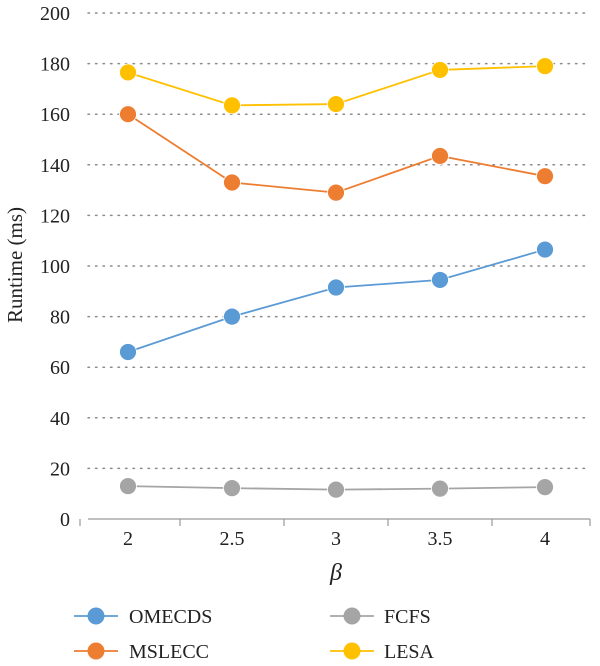  I want to click on series-mslecc, so click(336, 153).